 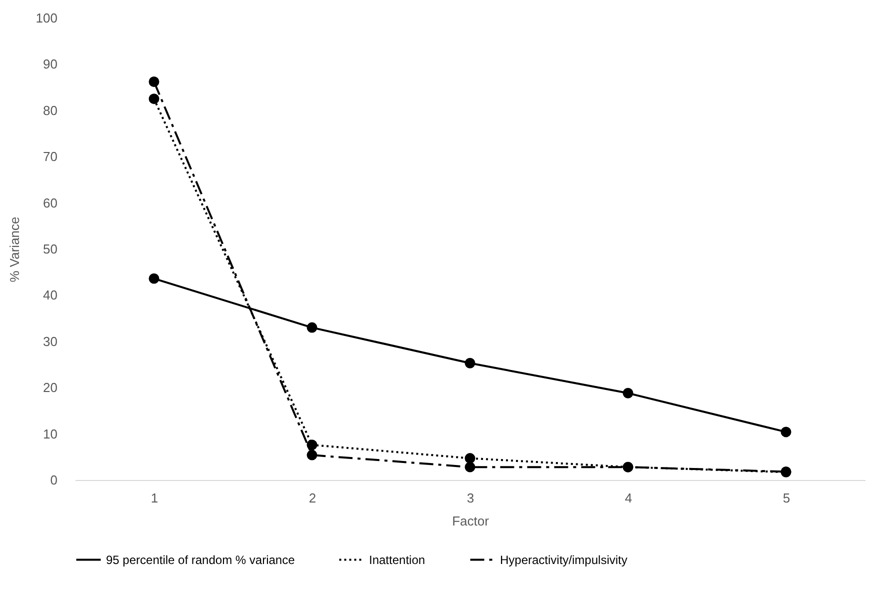 I want to click on legend-label: Hyperactivity/impulsivity, so click(x=564, y=559).